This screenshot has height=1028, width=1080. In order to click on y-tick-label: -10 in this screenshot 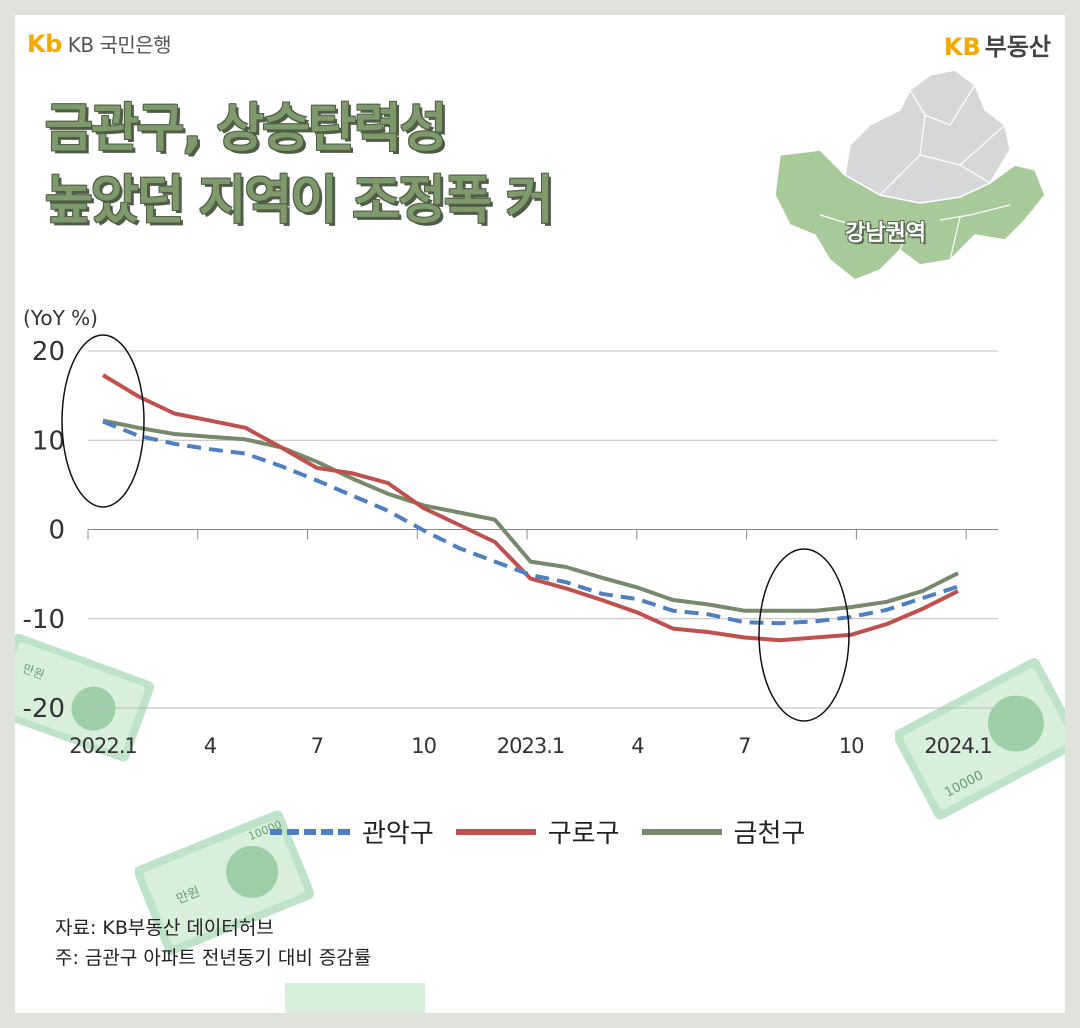, I will do `click(44, 620)`.